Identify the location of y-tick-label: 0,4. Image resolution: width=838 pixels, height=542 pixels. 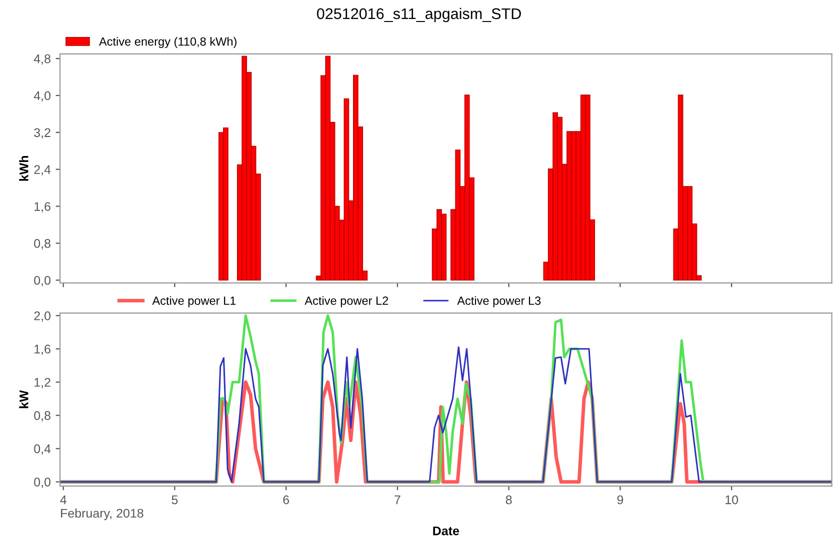
(42, 449).